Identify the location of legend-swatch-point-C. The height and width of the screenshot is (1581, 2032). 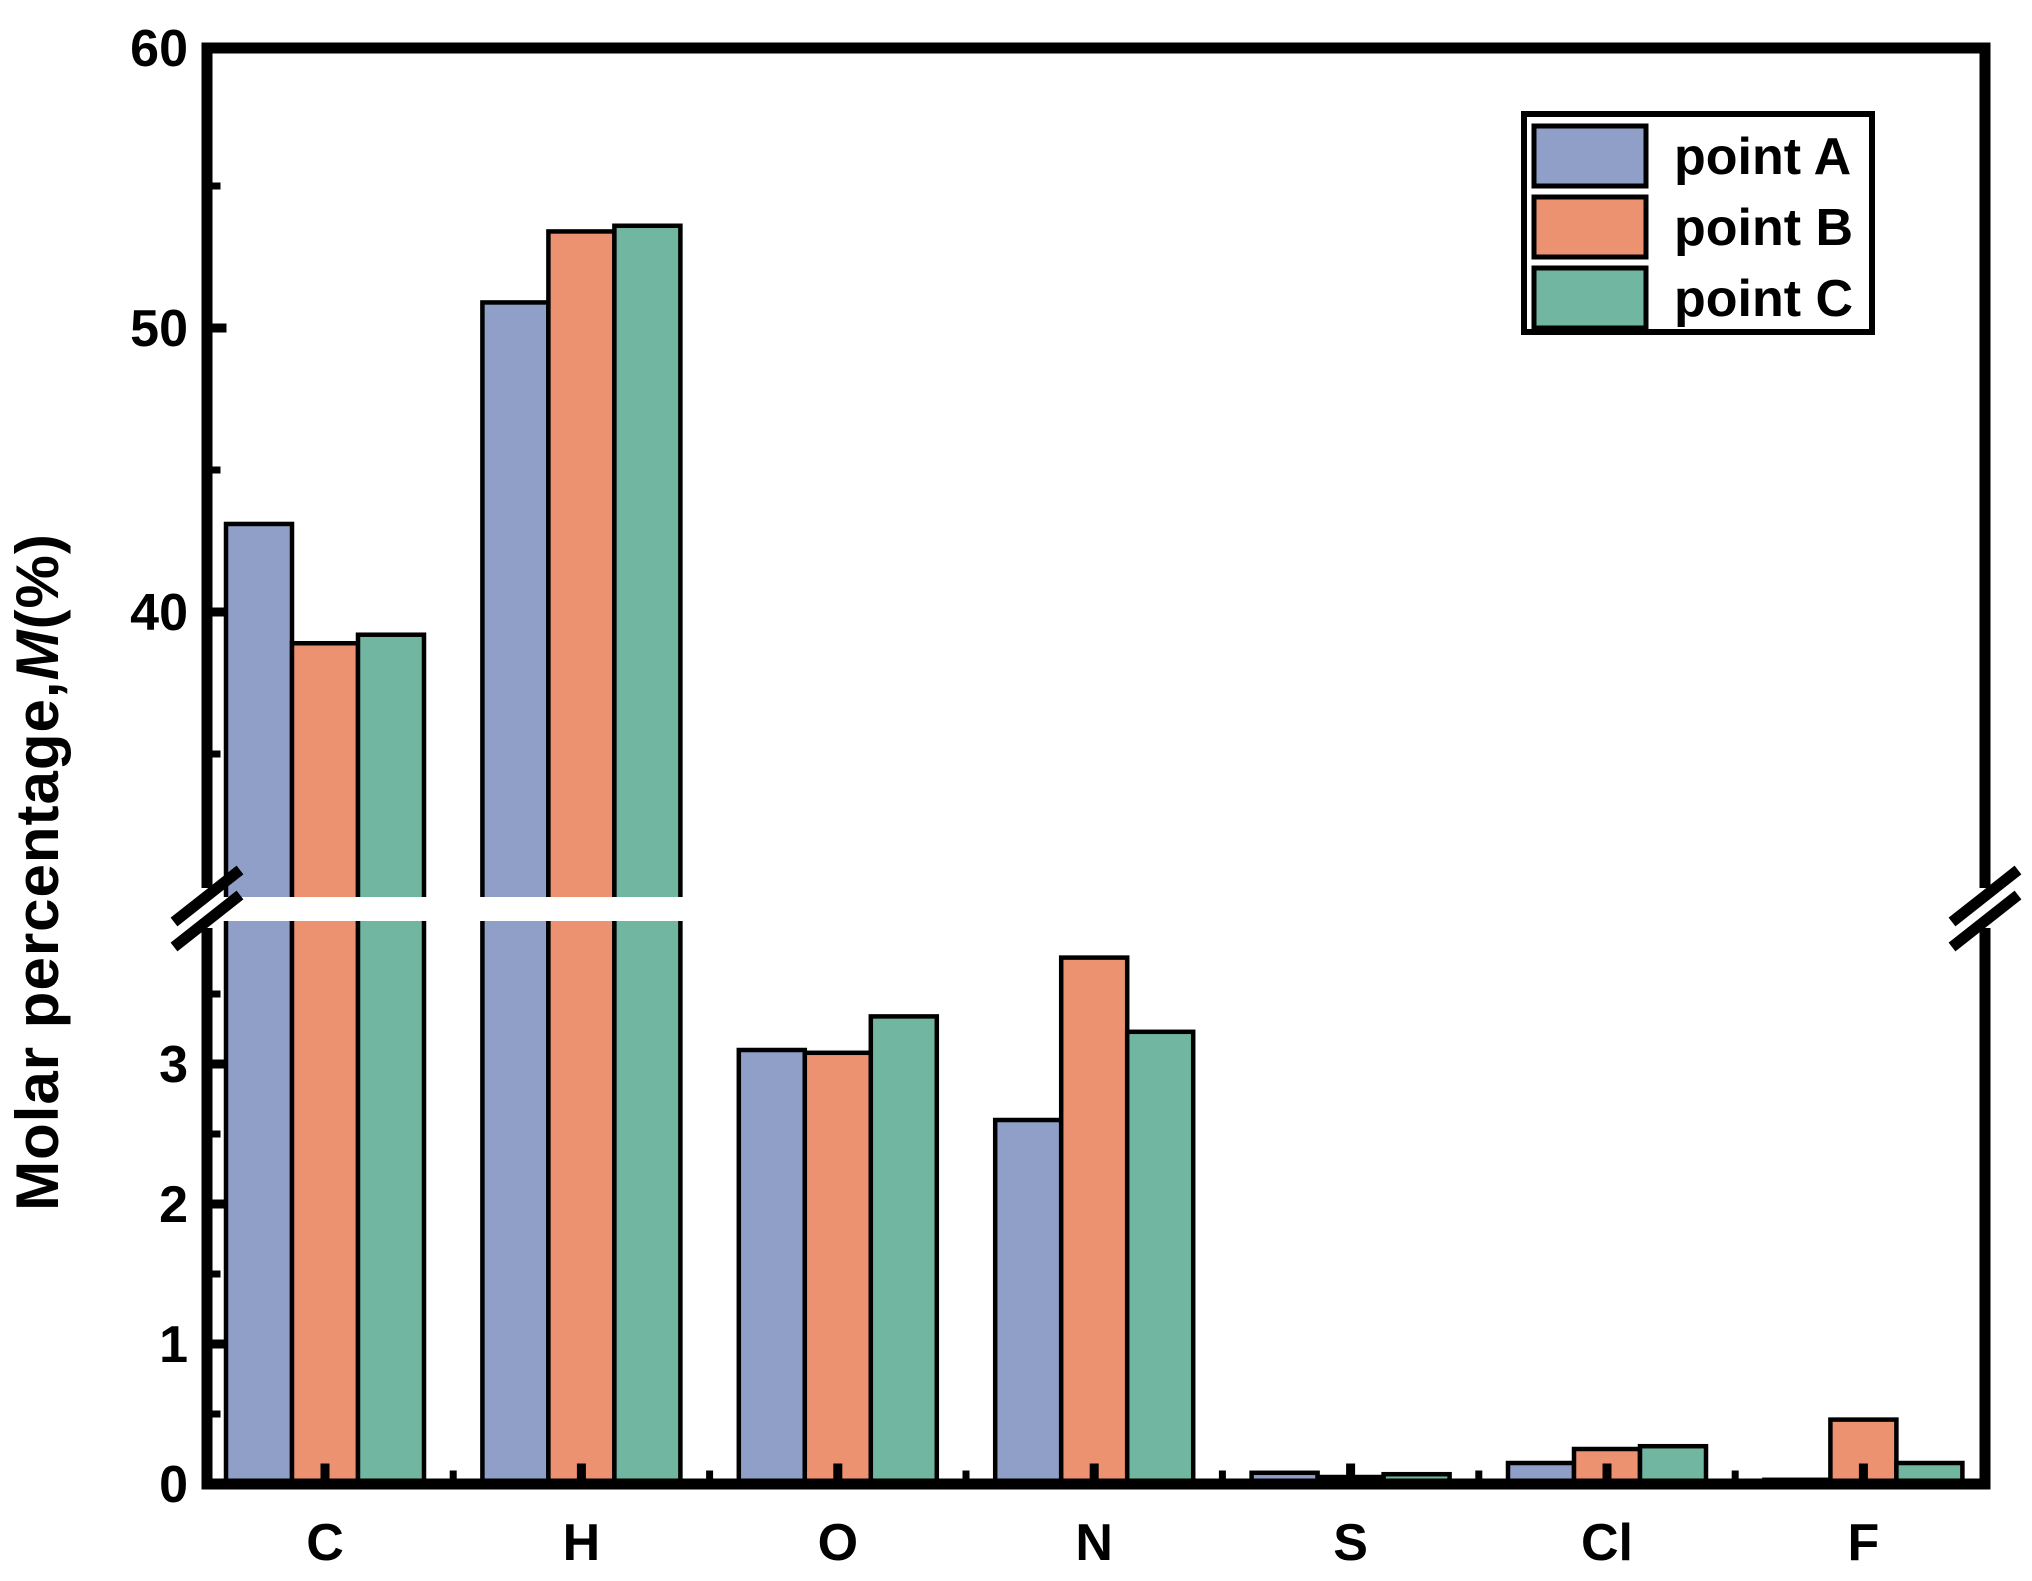
(1590, 298).